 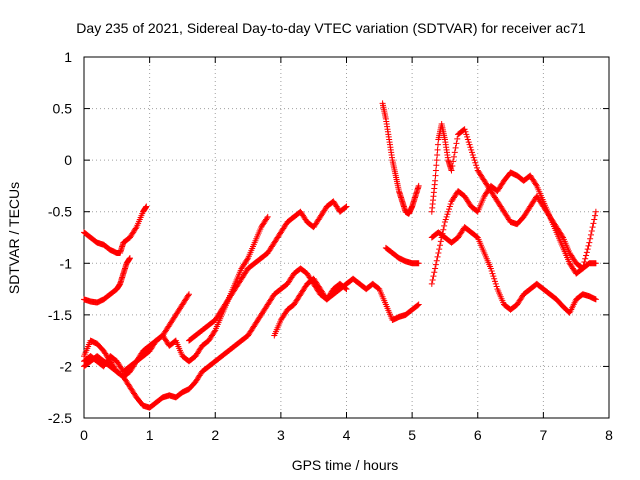 What do you see at coordinates (60, 418) in the screenshot?
I see `y-tick-label: -2.5` at bounding box center [60, 418].